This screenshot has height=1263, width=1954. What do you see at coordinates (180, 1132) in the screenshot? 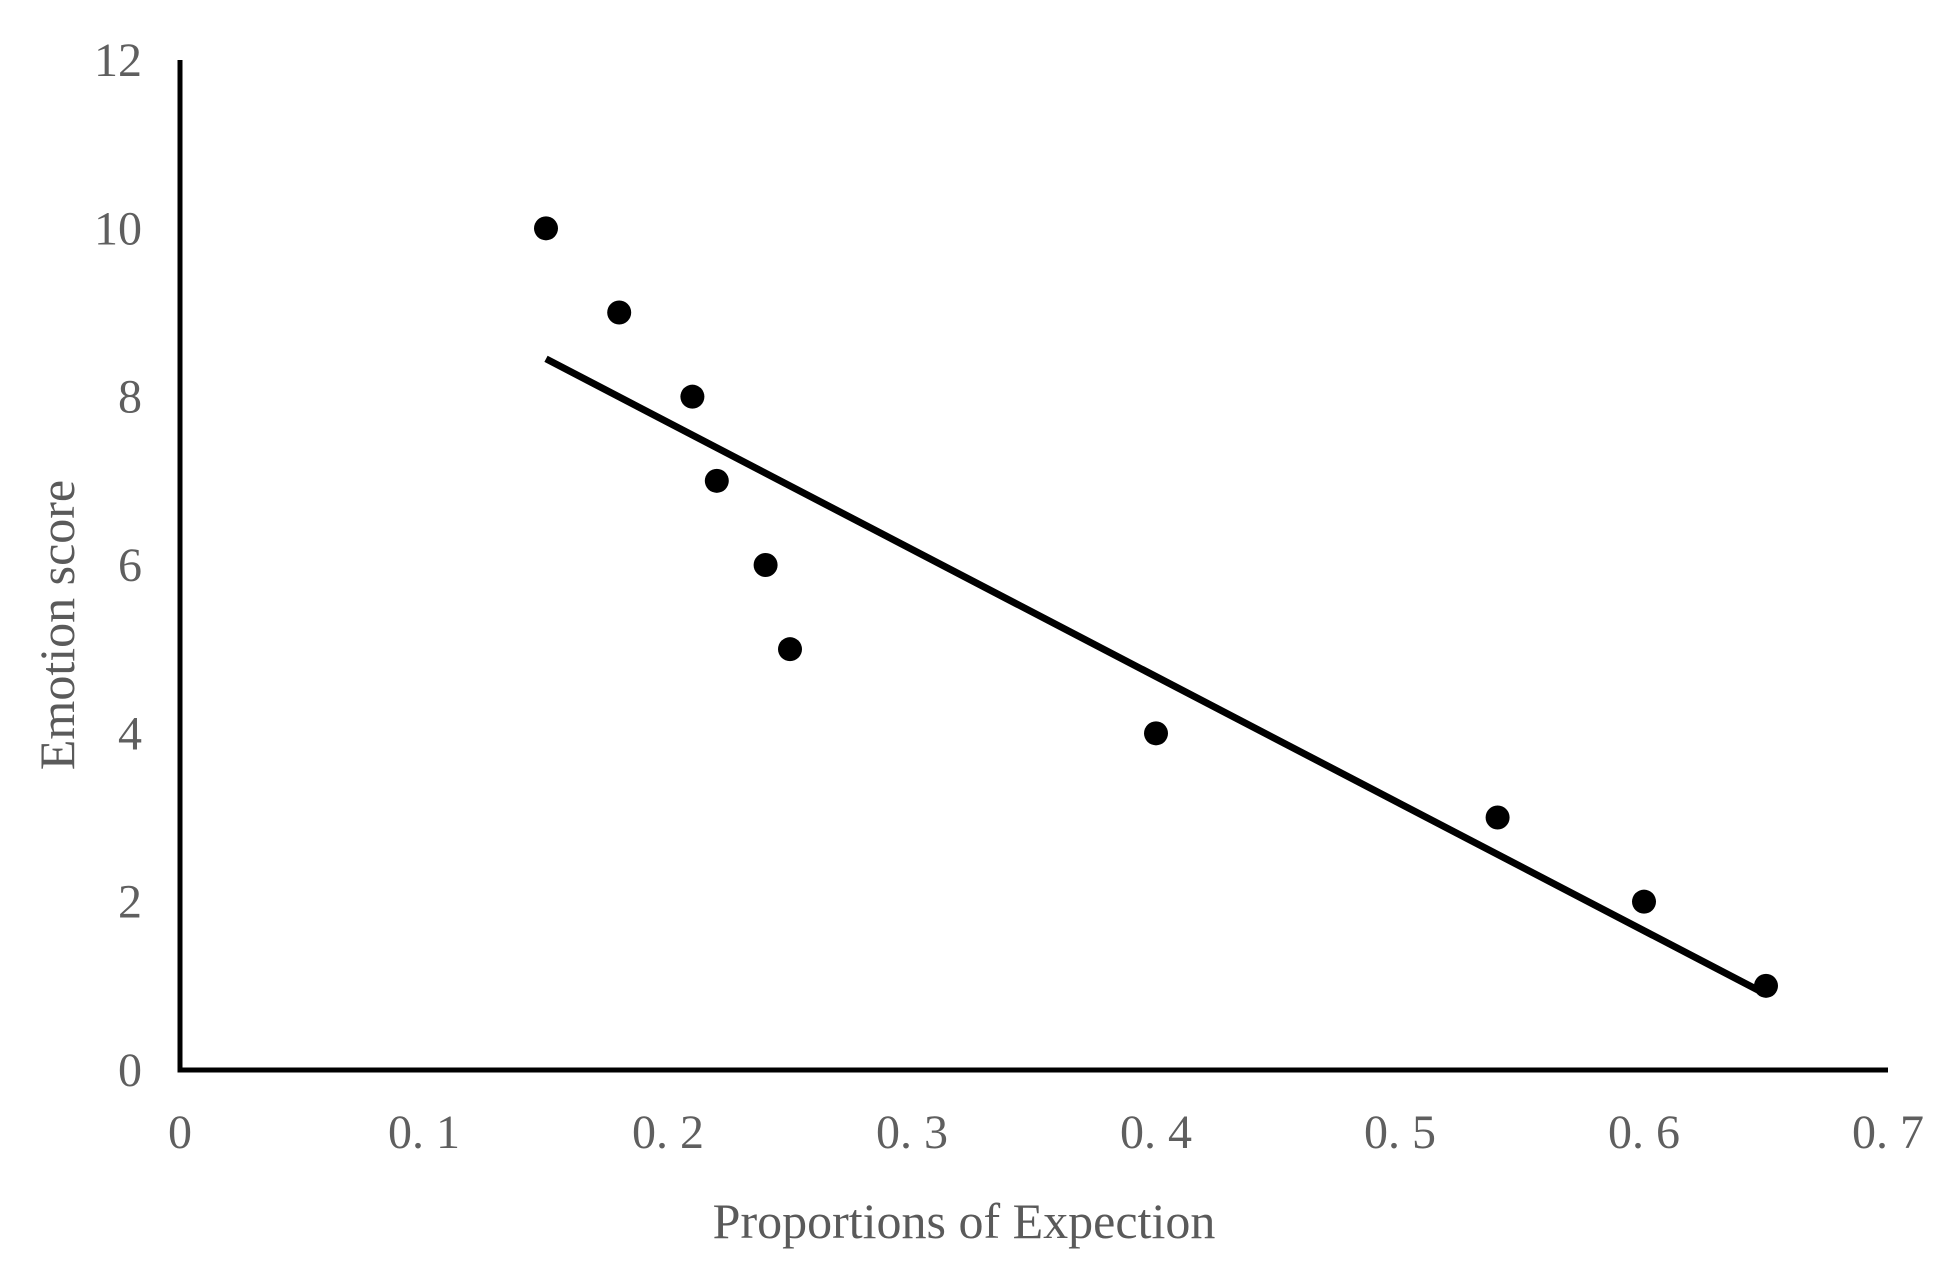
I see `x-tick-label: 0` at bounding box center [180, 1132].